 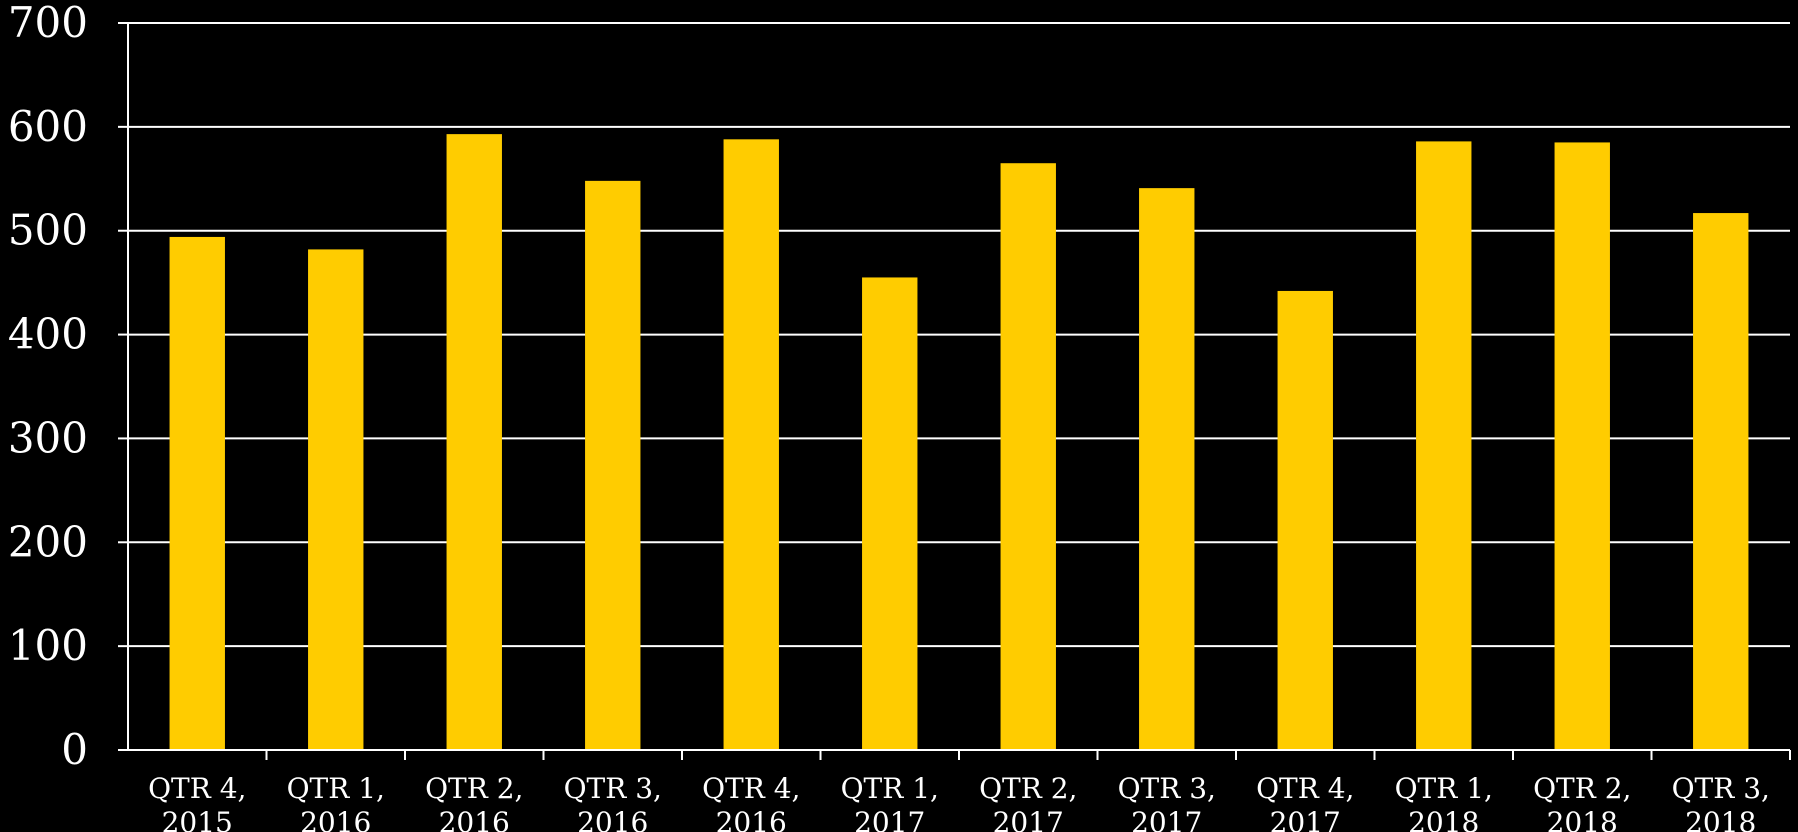 I want to click on y-tick-labels: 0 100 200 300 400 500 600 700, so click(x=48, y=387).